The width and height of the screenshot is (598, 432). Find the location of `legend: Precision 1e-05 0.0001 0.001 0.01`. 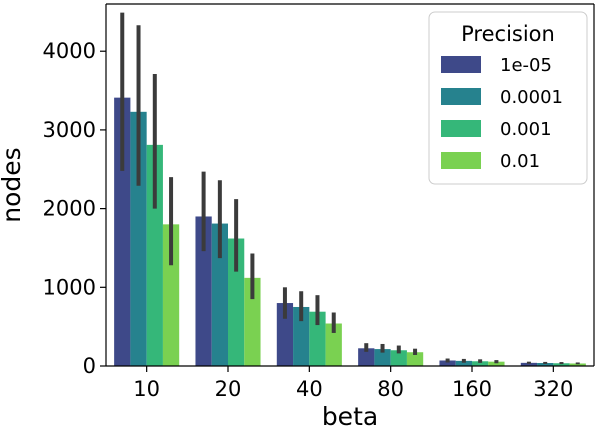

legend: Precision 1e-05 0.0001 0.001 0.01 is located at coordinates (508, 98).